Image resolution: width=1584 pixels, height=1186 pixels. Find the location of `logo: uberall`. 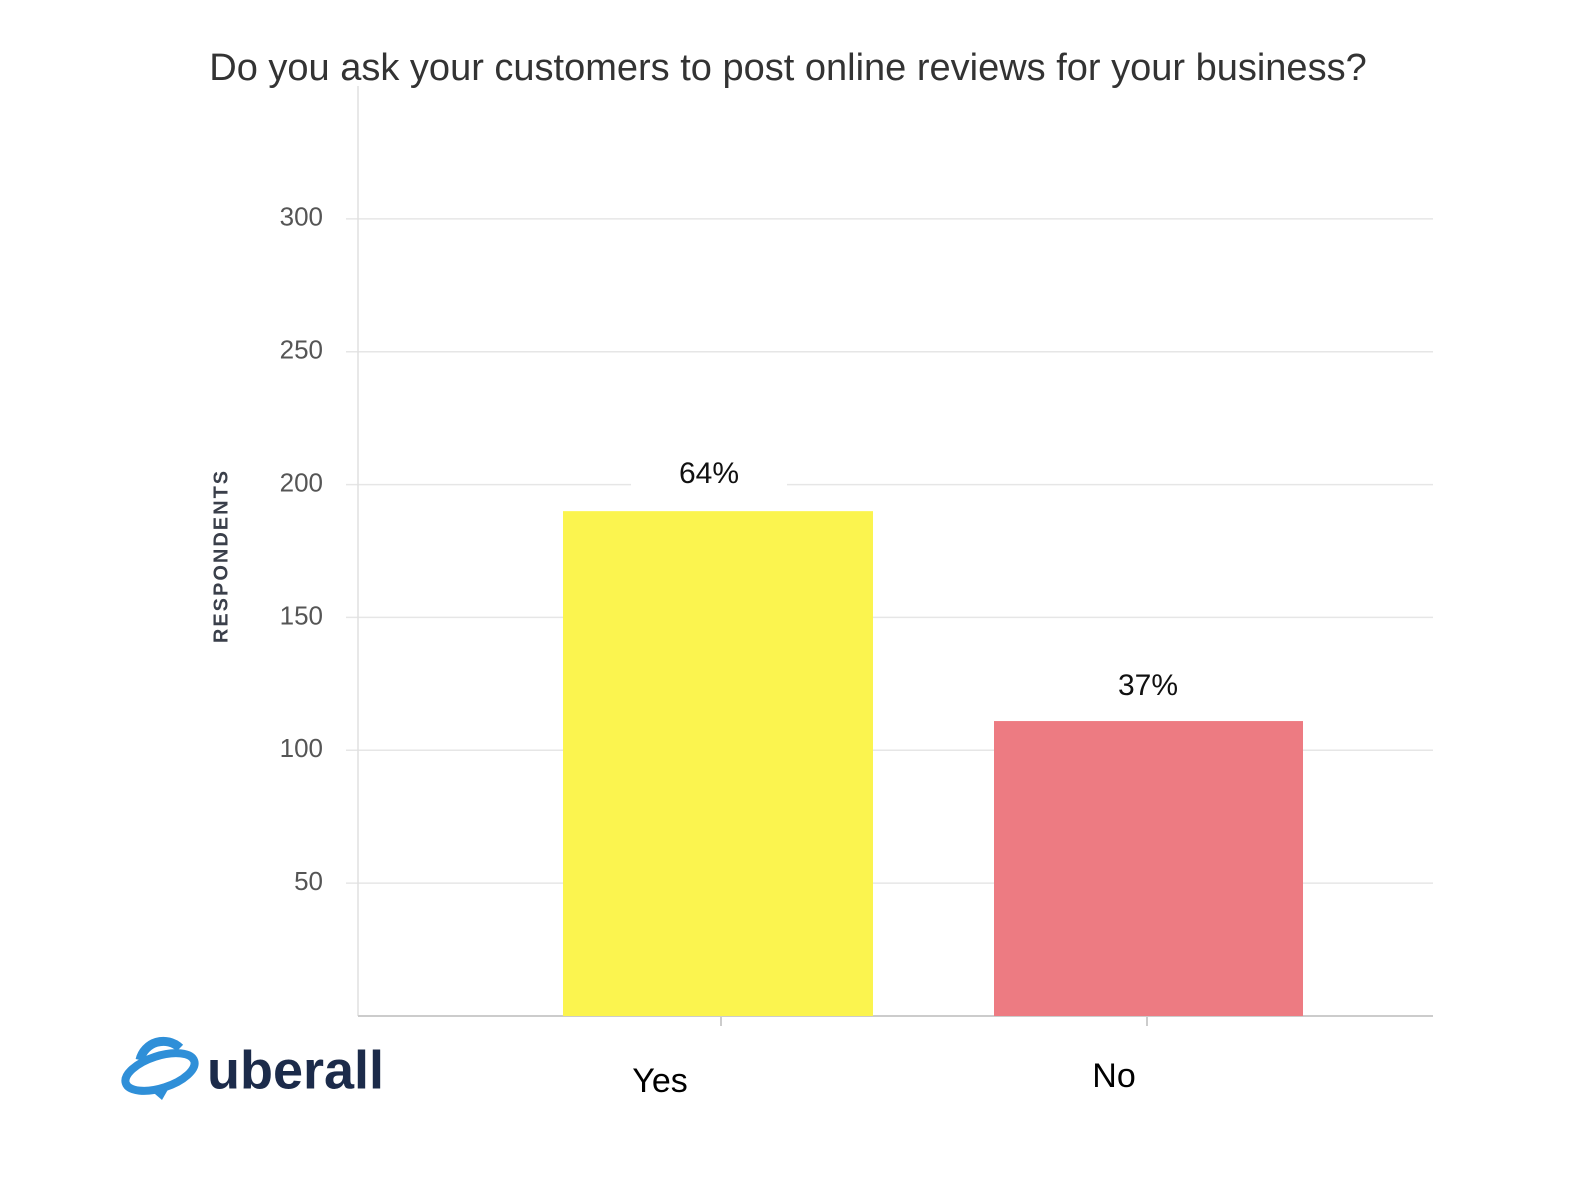

logo: uberall is located at coordinates (252, 1068).